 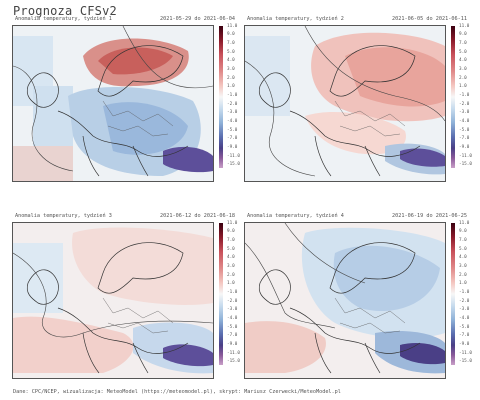 What do you see at coordinates (65, 11) in the screenshot?
I see `page-title: Prognoza CFSv2` at bounding box center [65, 11].